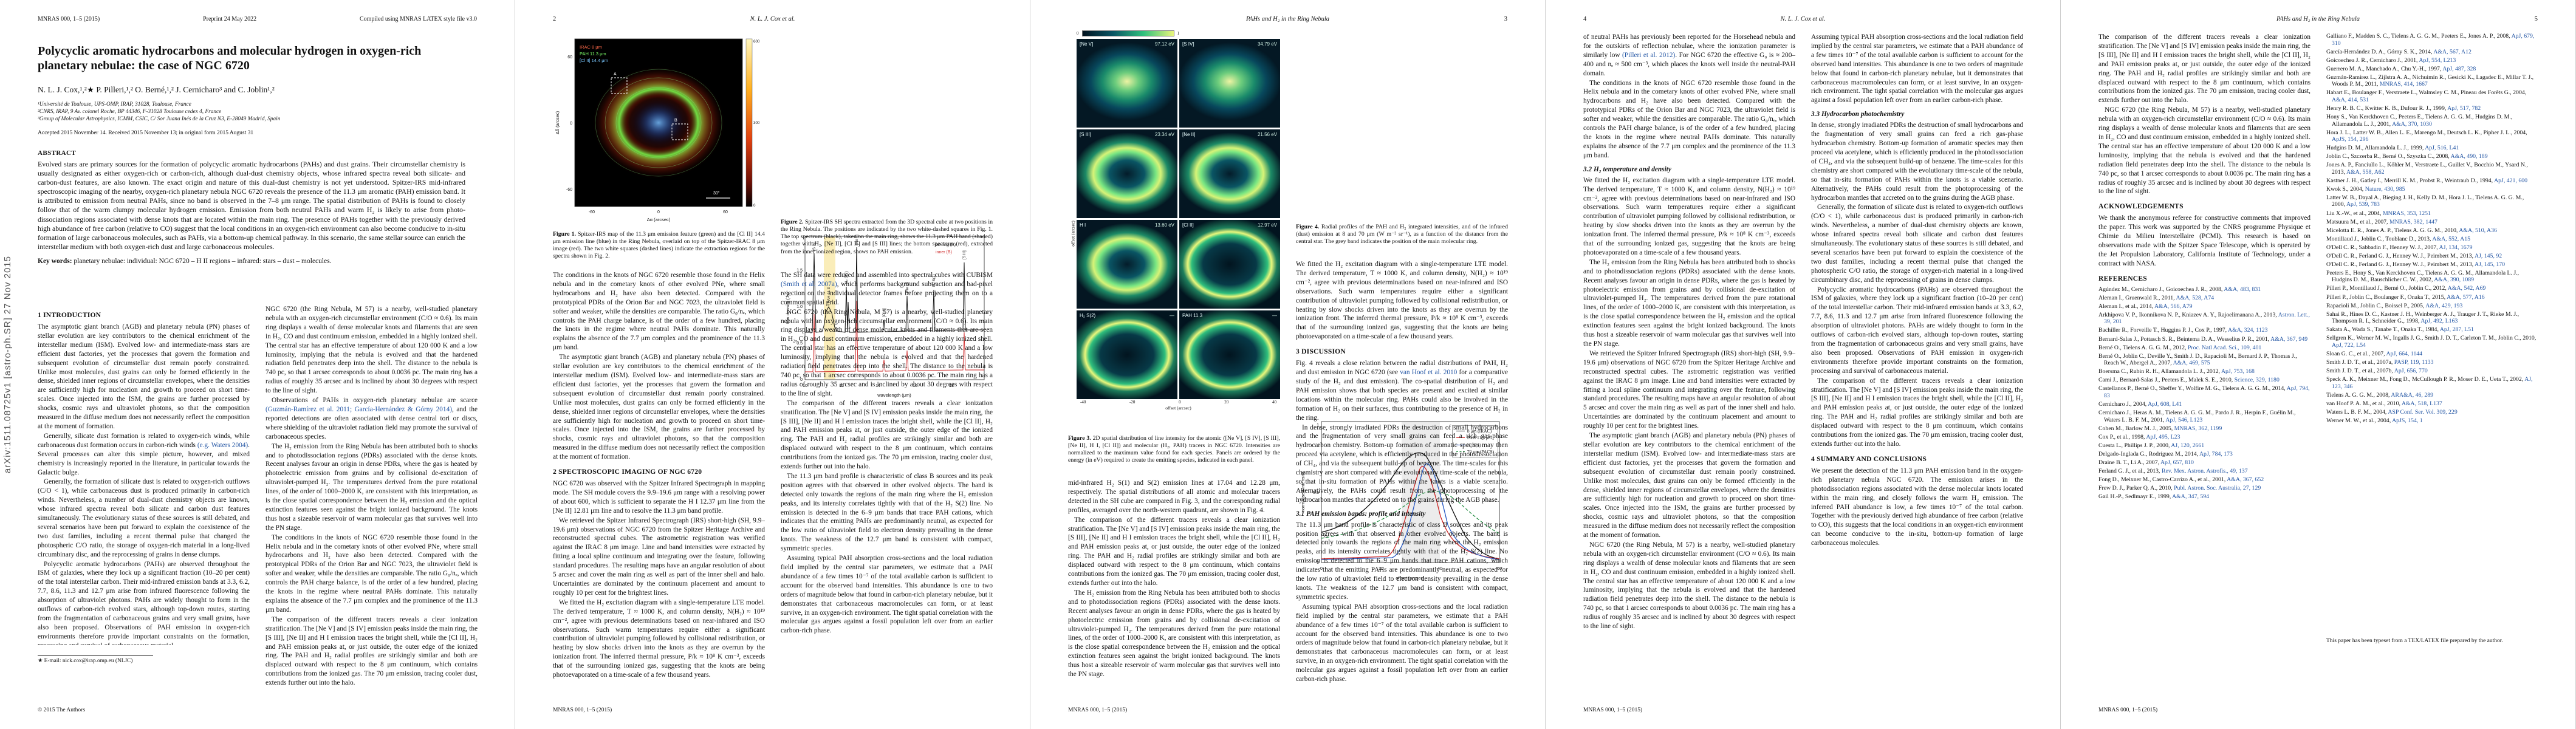 The image size is (2576, 729). What do you see at coordinates (2350, 140) in the screenshot?
I see `reference-journal-link: ApJS, 154, 296` at bounding box center [2350, 140].